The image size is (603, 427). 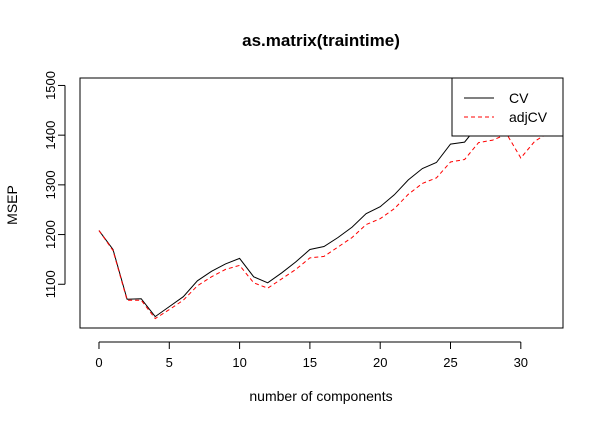 What do you see at coordinates (321, 40) in the screenshot?
I see `chart-title: as.matrix(traintime)` at bounding box center [321, 40].